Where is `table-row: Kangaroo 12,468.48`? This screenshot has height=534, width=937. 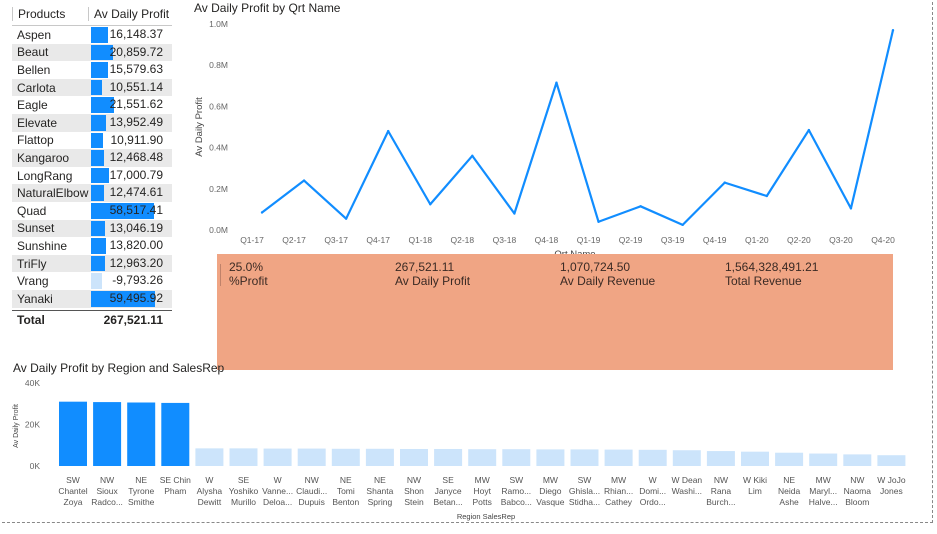
table-row: Kangaroo 12,468.48 is located at coordinates (92, 158).